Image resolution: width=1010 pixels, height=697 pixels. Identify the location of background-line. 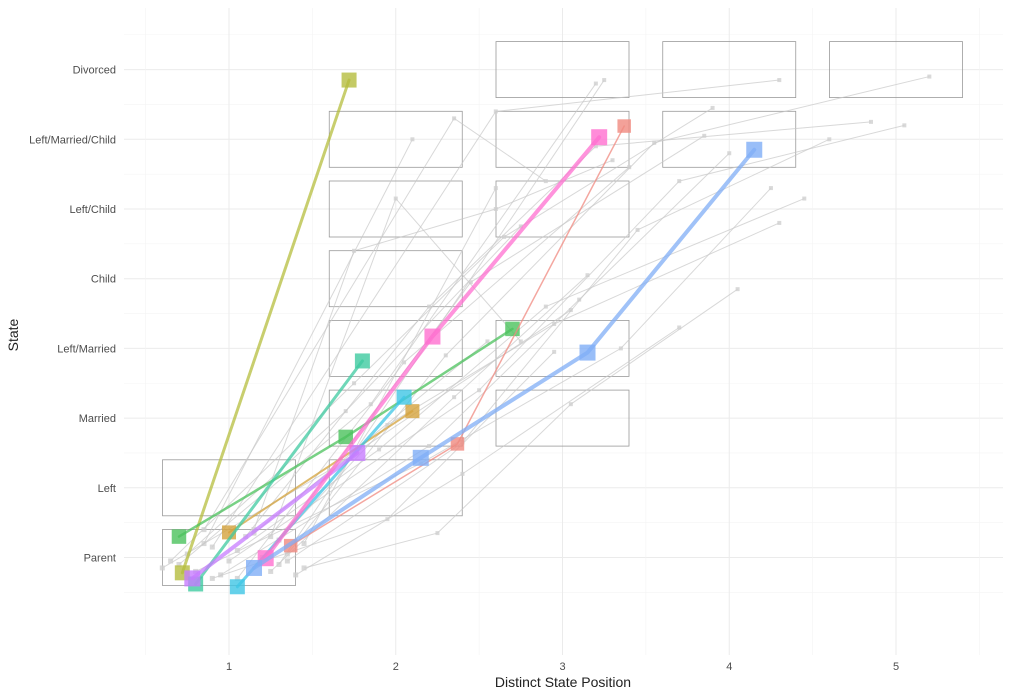
(308, 341).